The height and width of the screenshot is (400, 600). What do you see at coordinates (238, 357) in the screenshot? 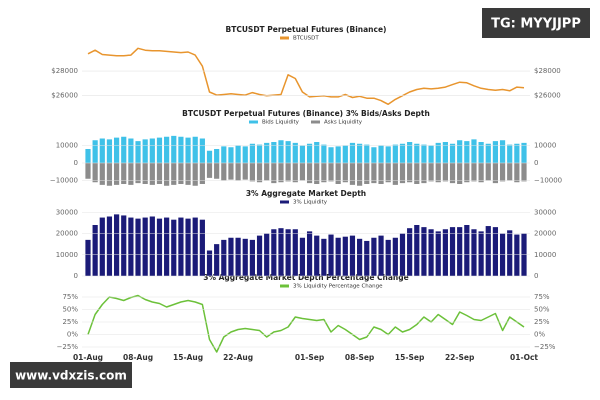
I see `x-tick-label: 22-Aug` at bounding box center [238, 357].